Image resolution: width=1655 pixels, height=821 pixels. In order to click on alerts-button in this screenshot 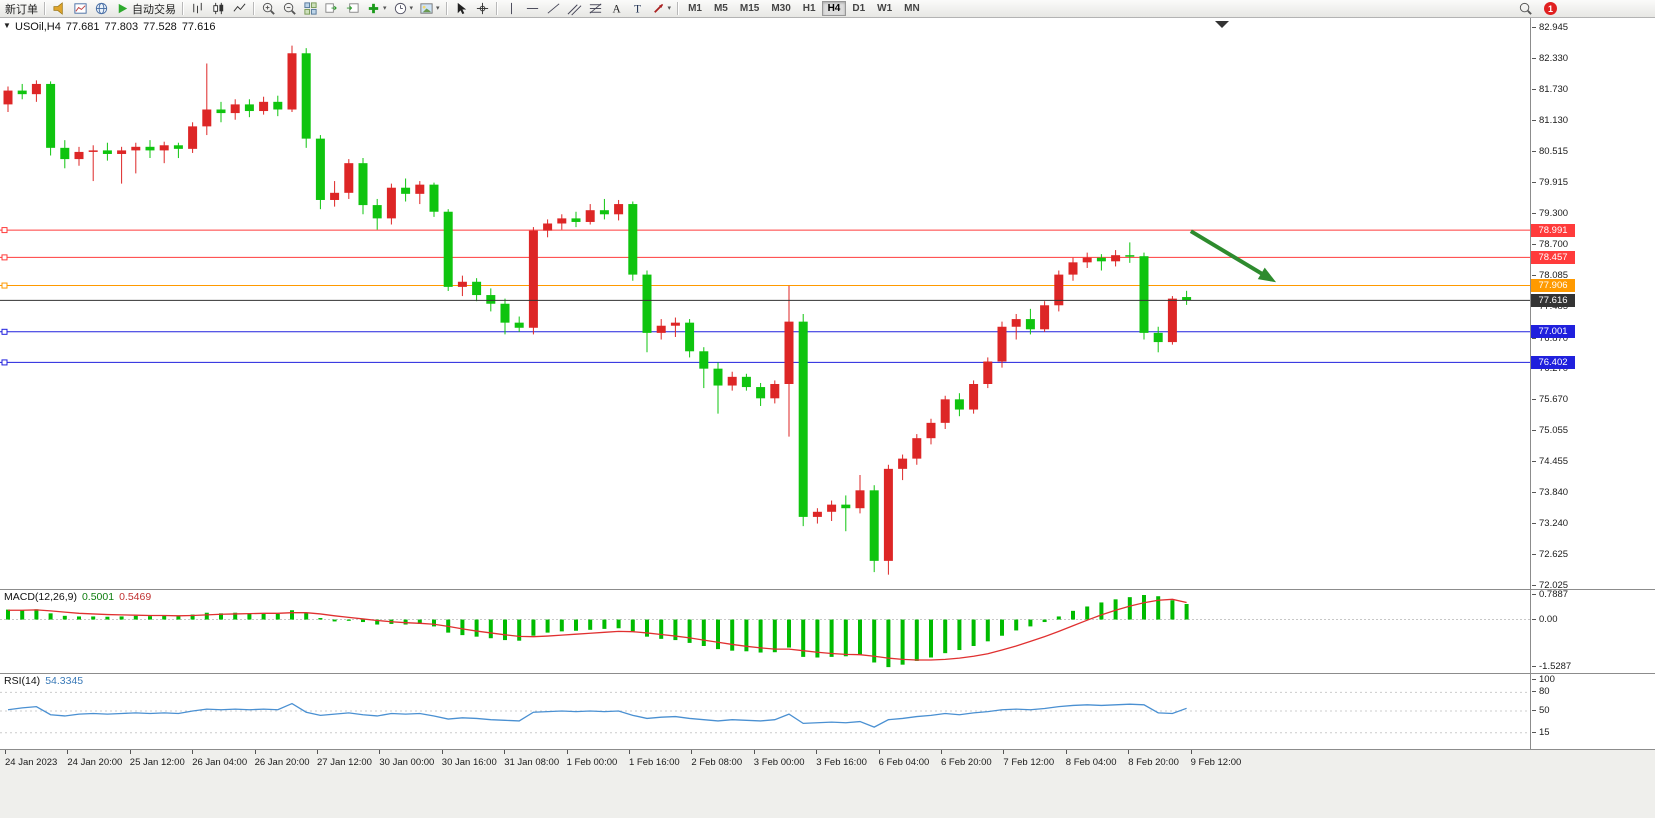, I will do `click(59, 9)`.